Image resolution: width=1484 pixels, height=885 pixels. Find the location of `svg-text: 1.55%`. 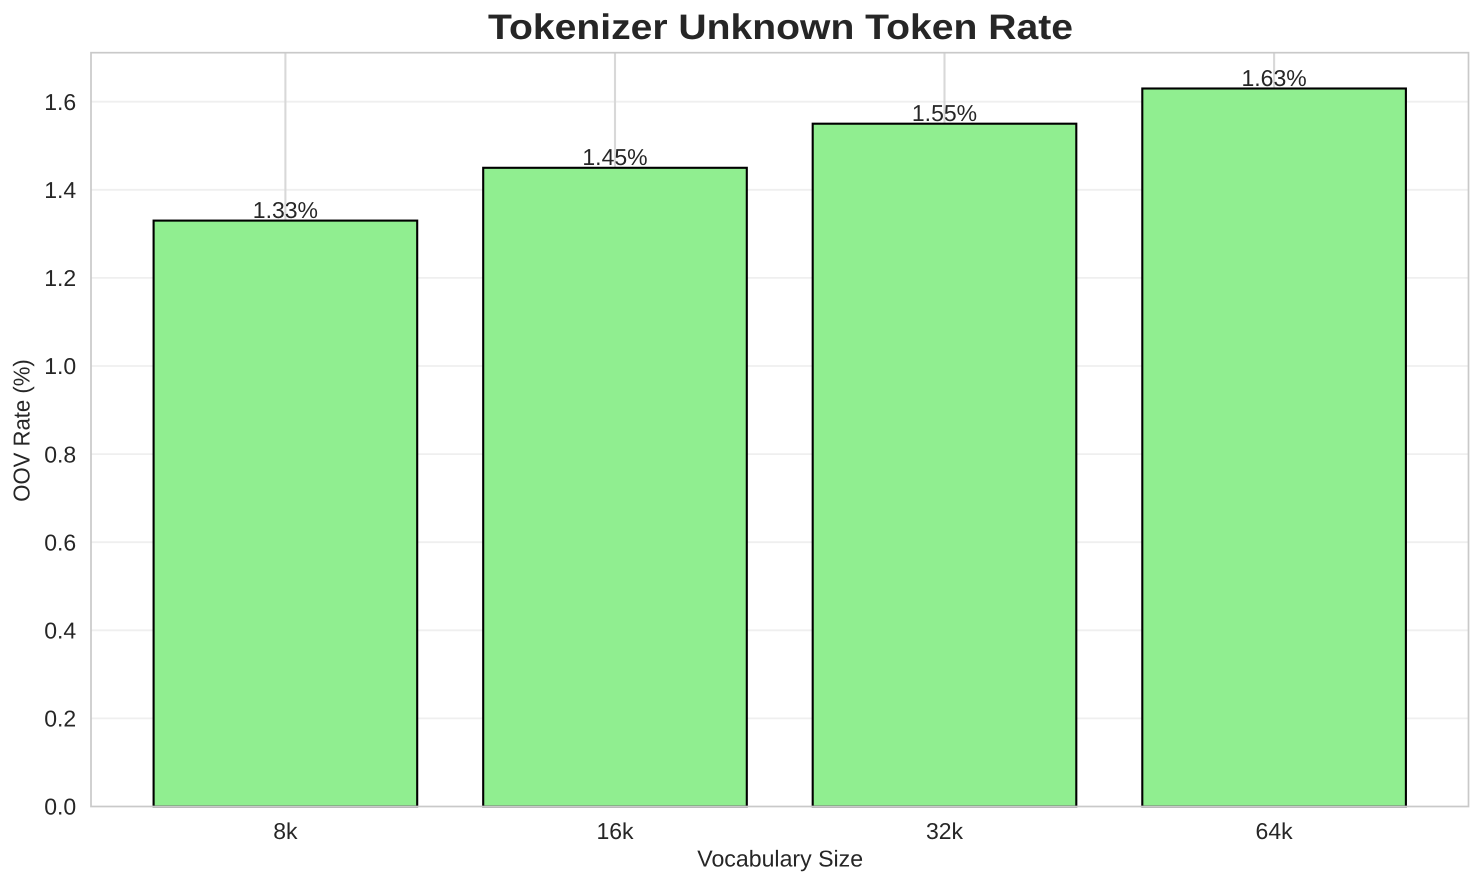

svg-text: 1.55% is located at coordinates (944, 113).